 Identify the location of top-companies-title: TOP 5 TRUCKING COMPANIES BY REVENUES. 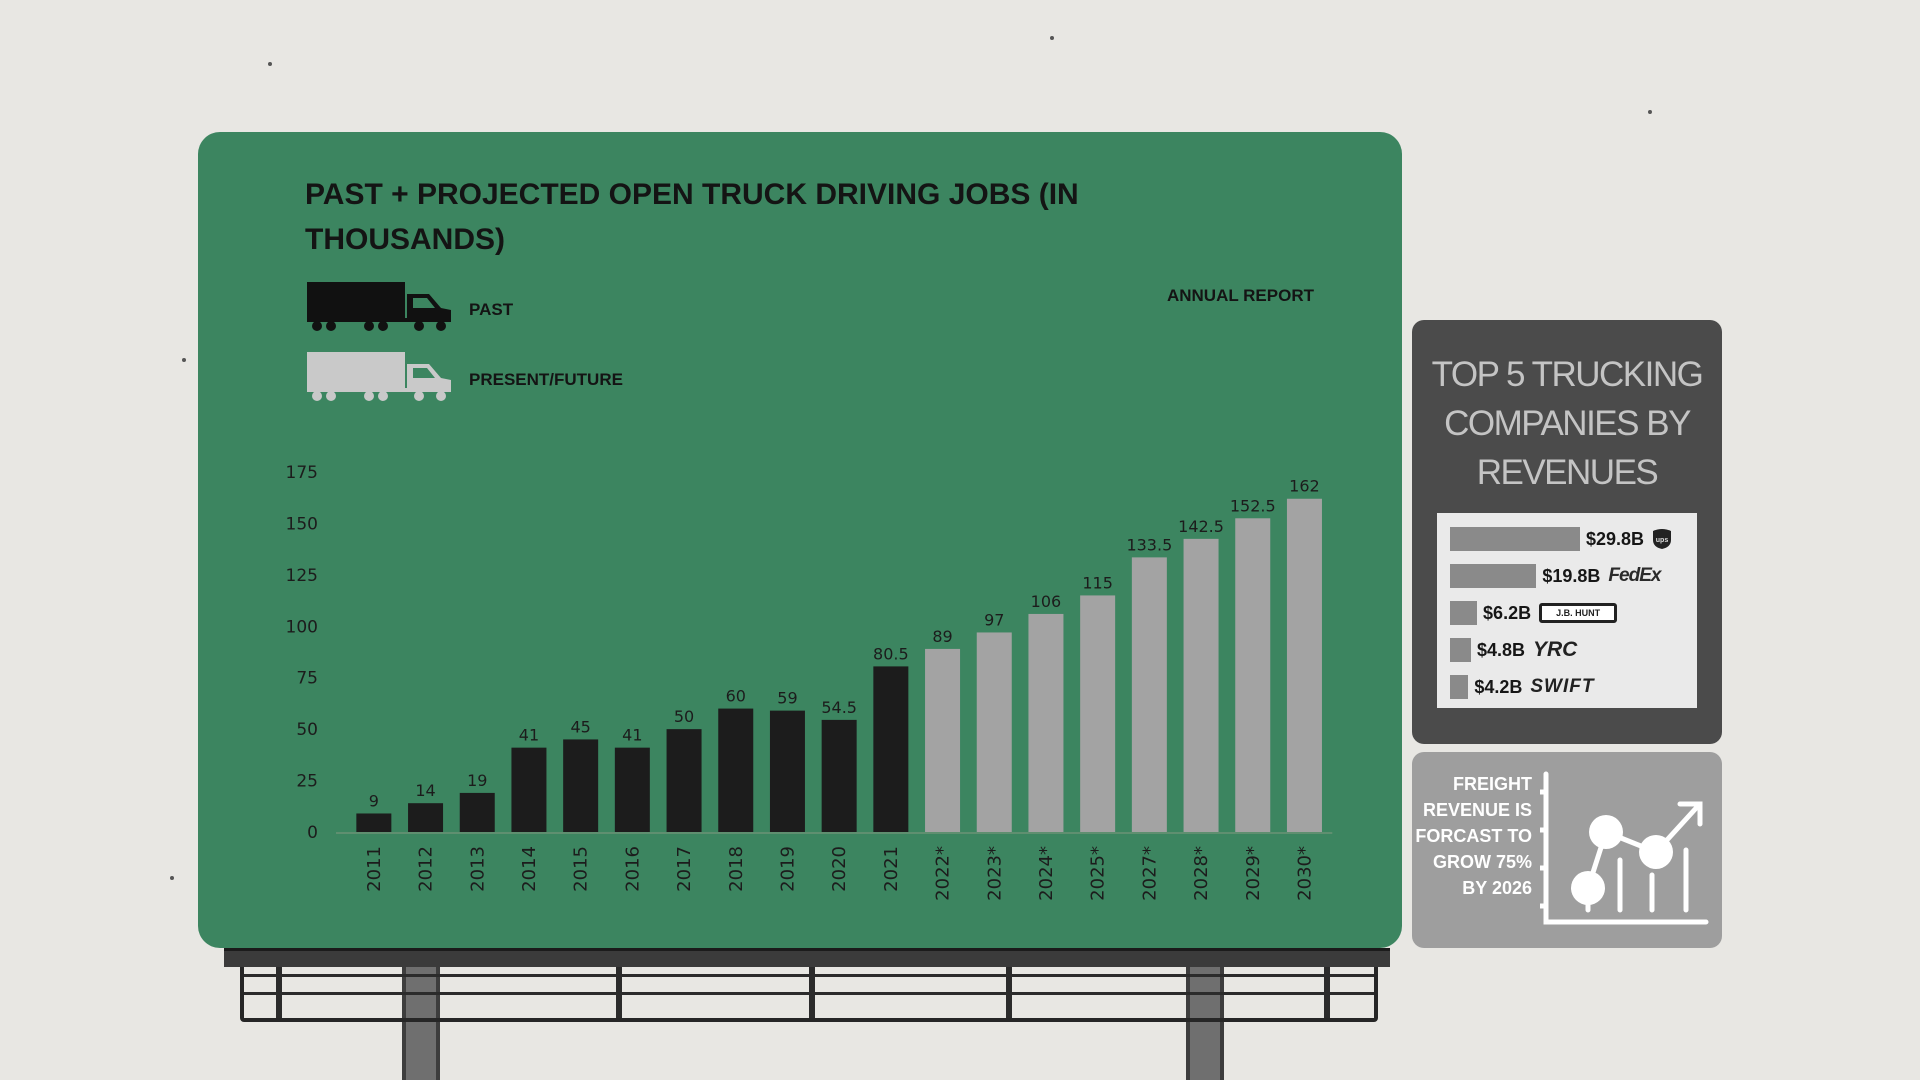
(1567, 423).